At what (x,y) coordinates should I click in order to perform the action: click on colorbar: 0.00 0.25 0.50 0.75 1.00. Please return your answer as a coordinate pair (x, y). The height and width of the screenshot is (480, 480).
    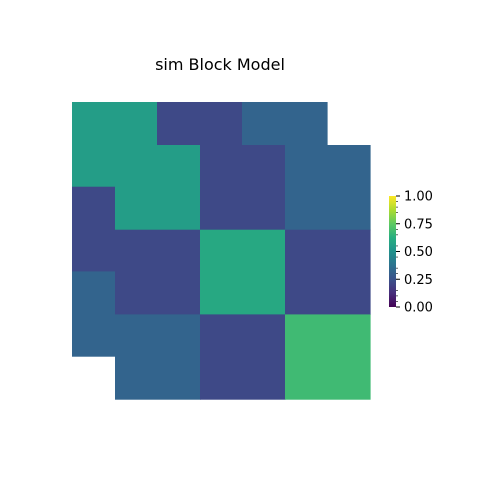
    Looking at the image, I should click on (411, 253).